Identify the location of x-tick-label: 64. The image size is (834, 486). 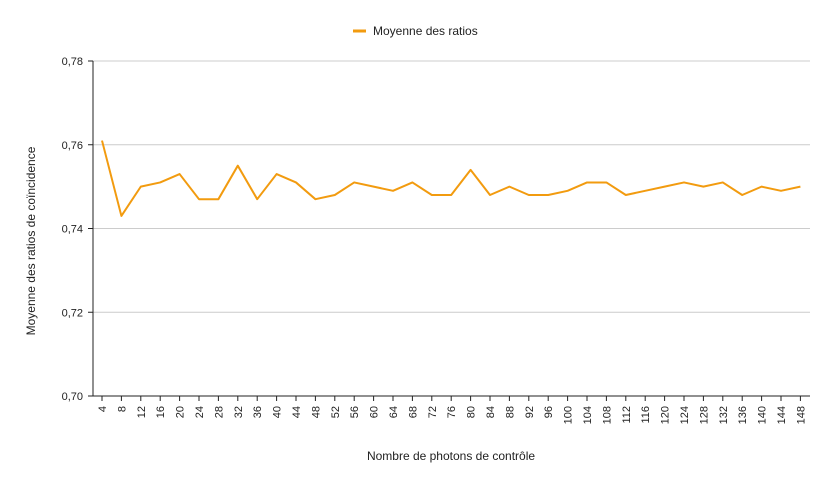
(394, 412).